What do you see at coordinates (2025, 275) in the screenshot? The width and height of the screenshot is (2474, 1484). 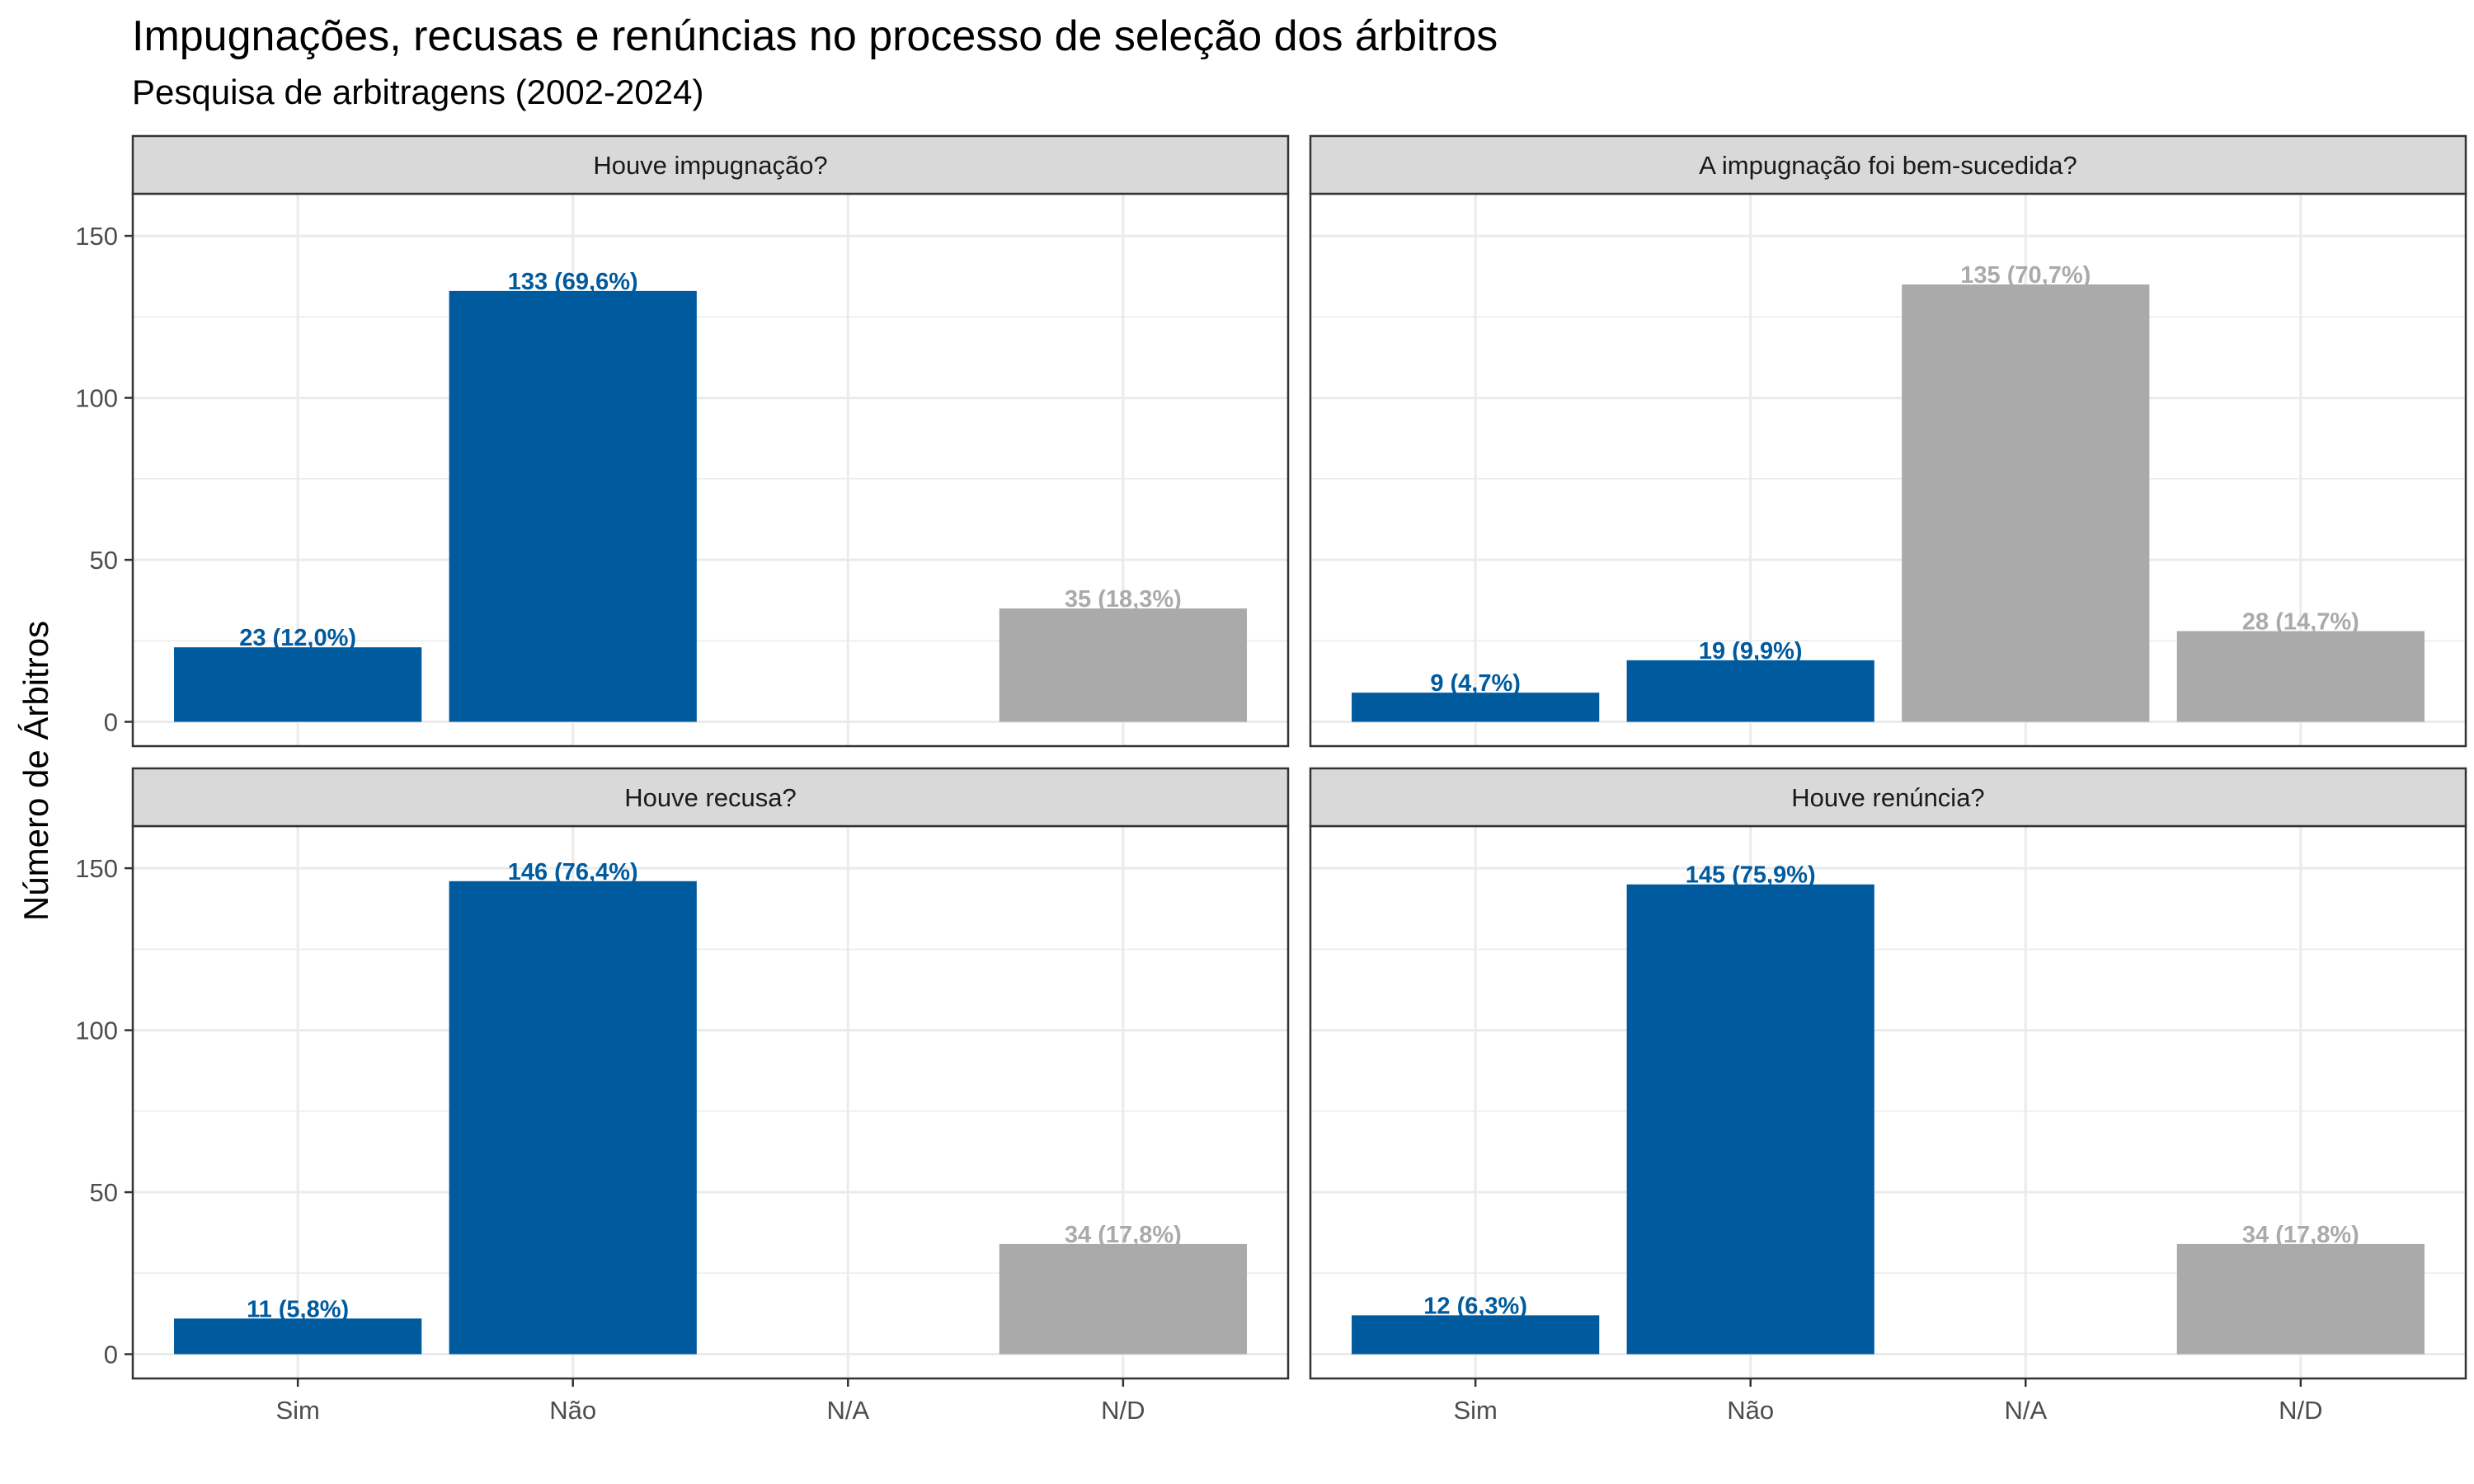 I see `data-label: 135 (70,7%)` at bounding box center [2025, 275].